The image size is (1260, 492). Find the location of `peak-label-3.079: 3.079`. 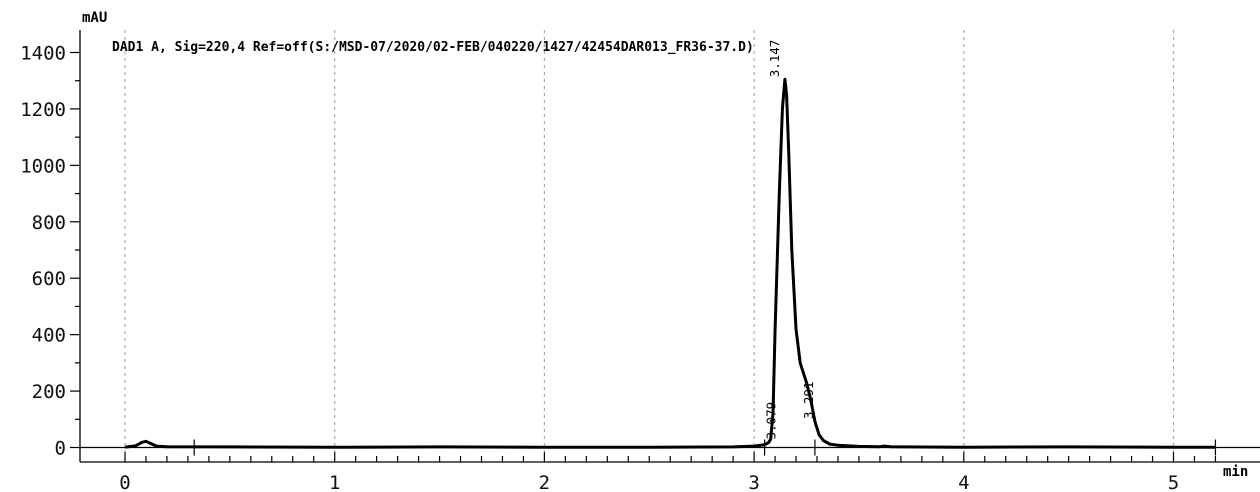

peak-label-3.079: 3.079 is located at coordinates (771, 421).